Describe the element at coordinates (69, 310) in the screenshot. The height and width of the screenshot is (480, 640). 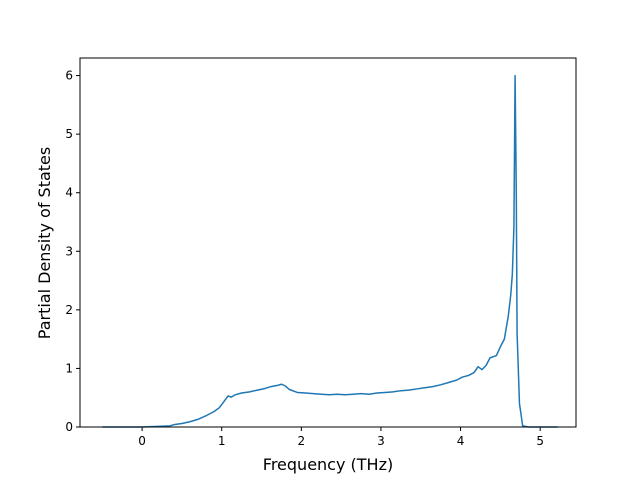
I see `y-tick-label: 2` at that location.